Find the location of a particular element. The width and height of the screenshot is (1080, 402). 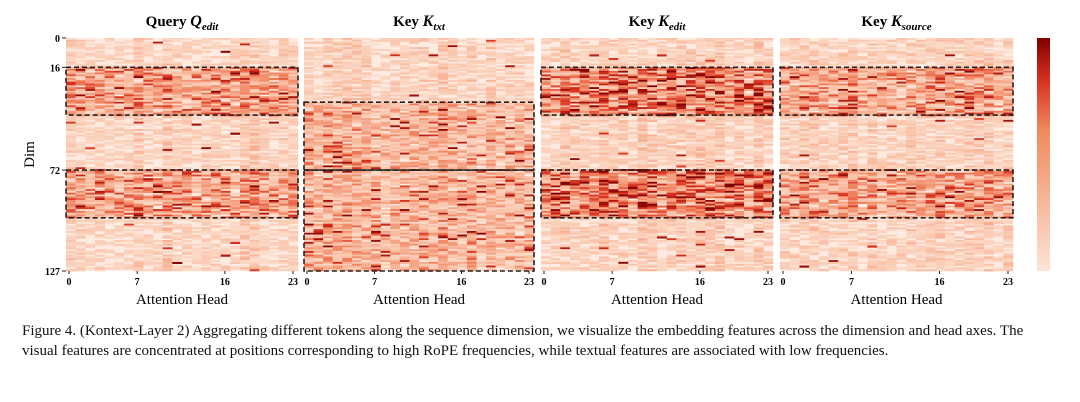

y-axis-label: Dim is located at coordinates (30, 154).